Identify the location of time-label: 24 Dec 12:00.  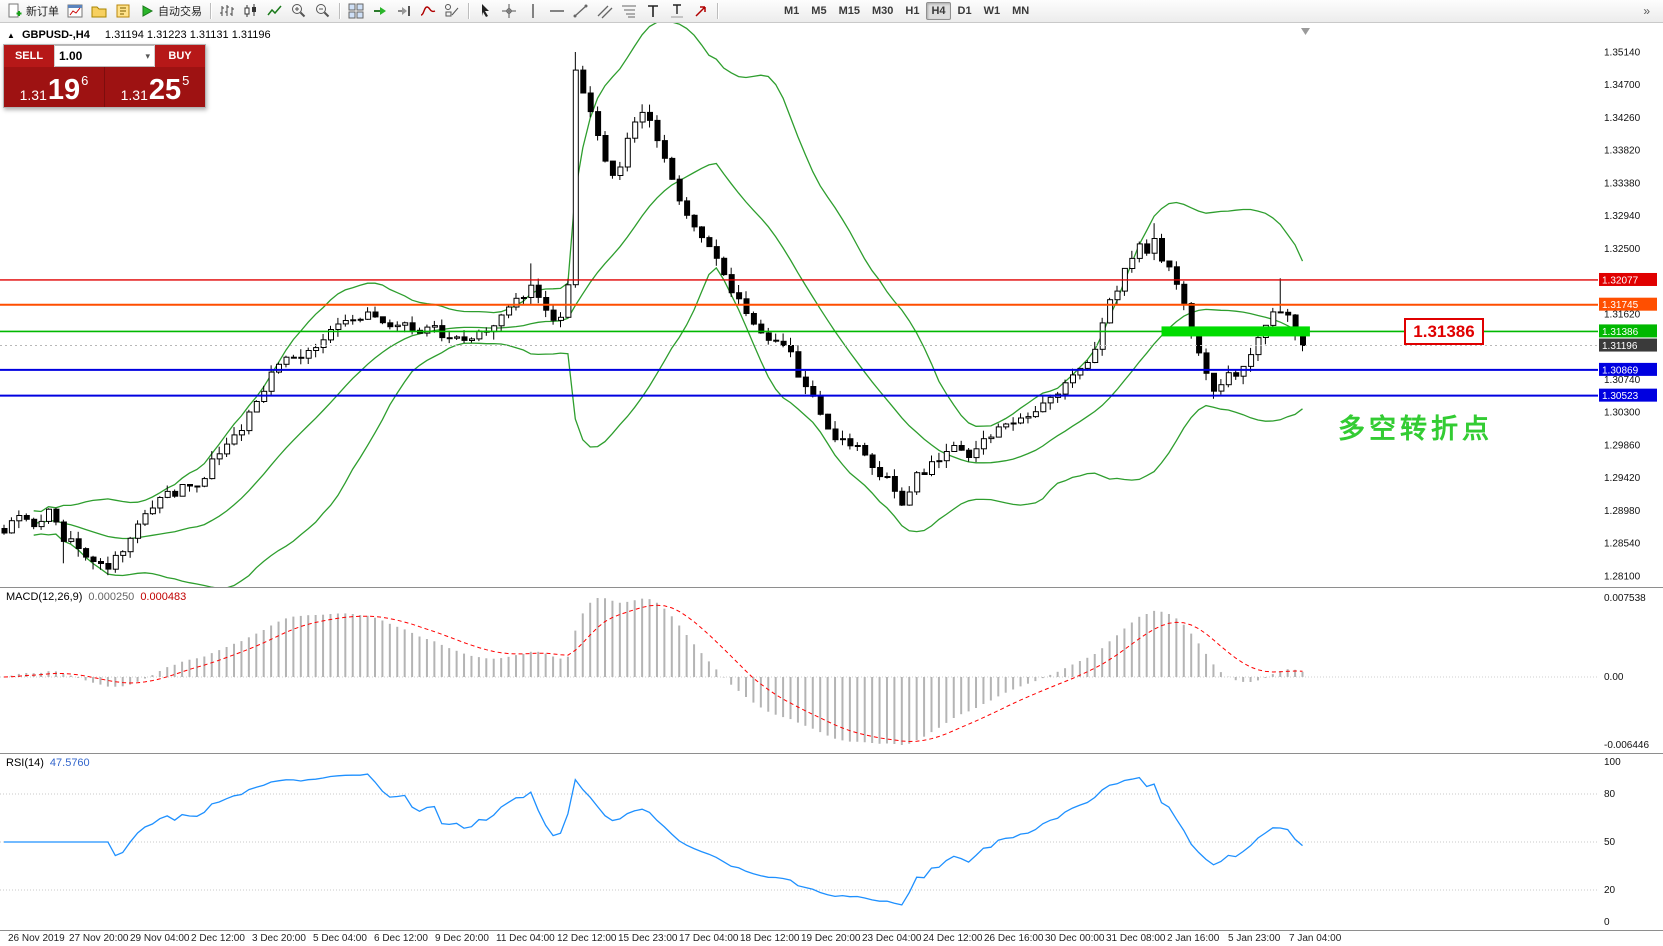
(953, 938).